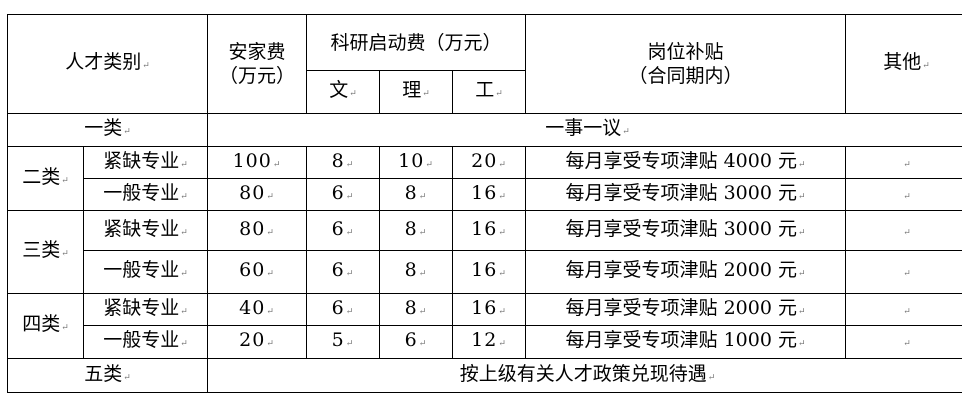 Image resolution: width=962 pixels, height=402 pixels. I want to click on gong-cell: 20, so click(489, 162).